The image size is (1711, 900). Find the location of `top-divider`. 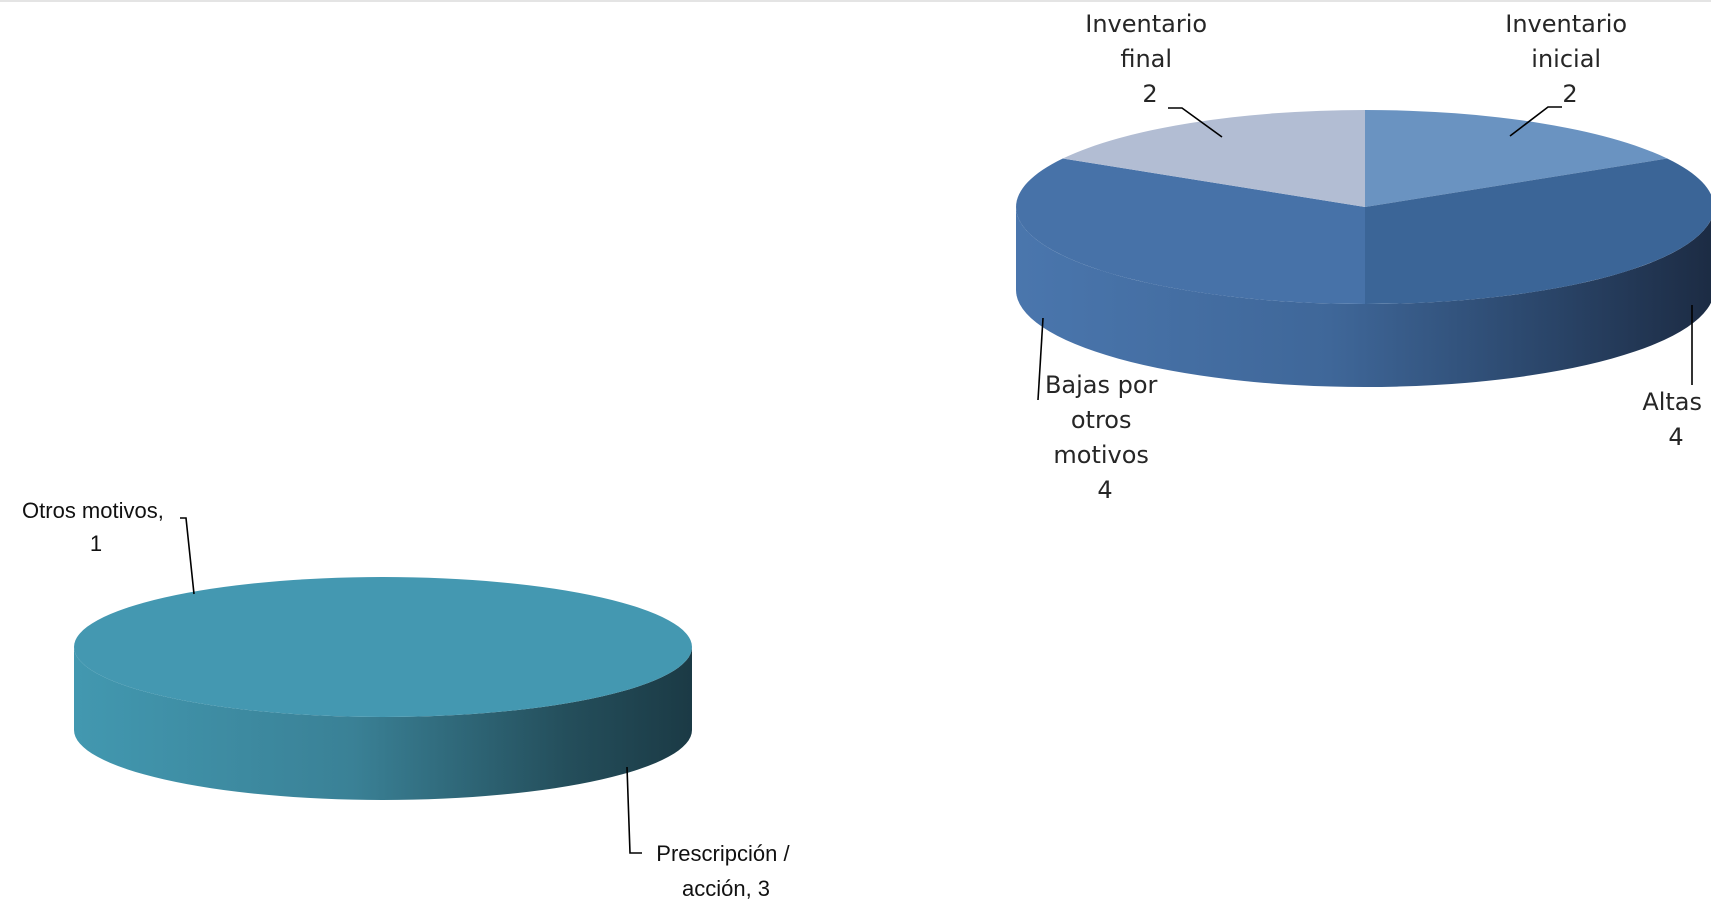

top-divider is located at coordinates (855, 1).